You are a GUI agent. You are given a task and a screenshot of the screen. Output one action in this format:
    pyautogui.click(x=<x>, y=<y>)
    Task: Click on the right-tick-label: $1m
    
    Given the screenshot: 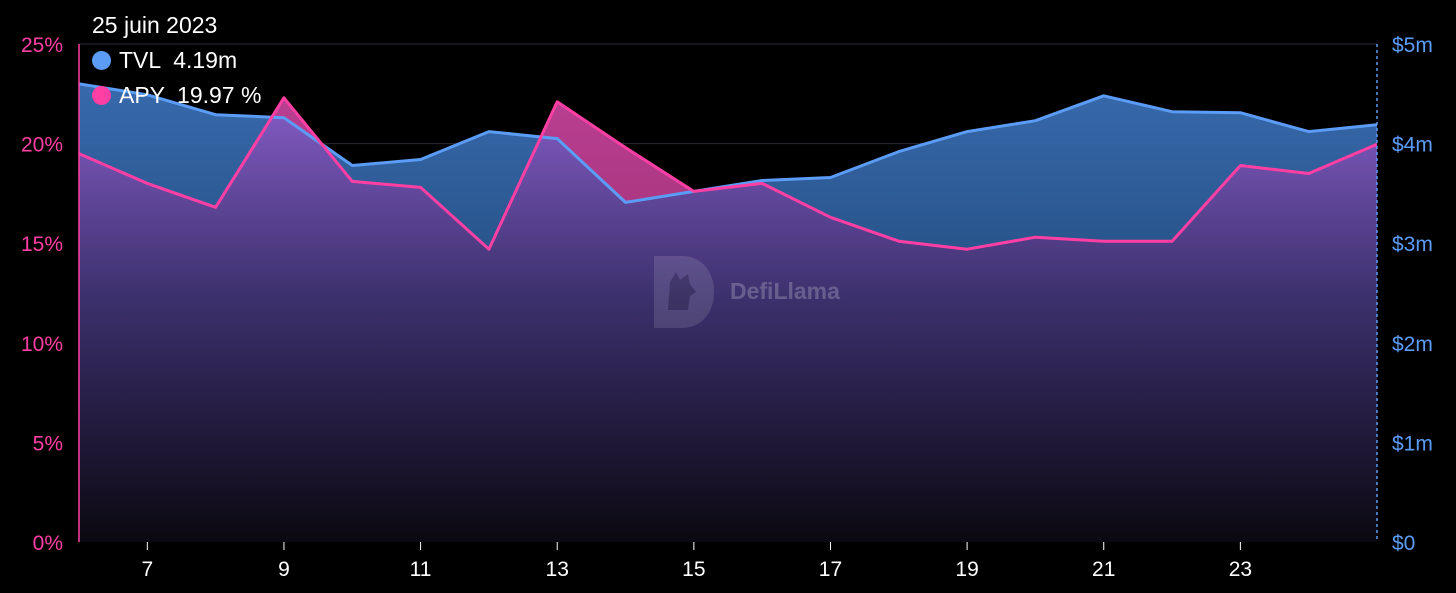 What is the action you would take?
    pyautogui.click(x=1412, y=443)
    